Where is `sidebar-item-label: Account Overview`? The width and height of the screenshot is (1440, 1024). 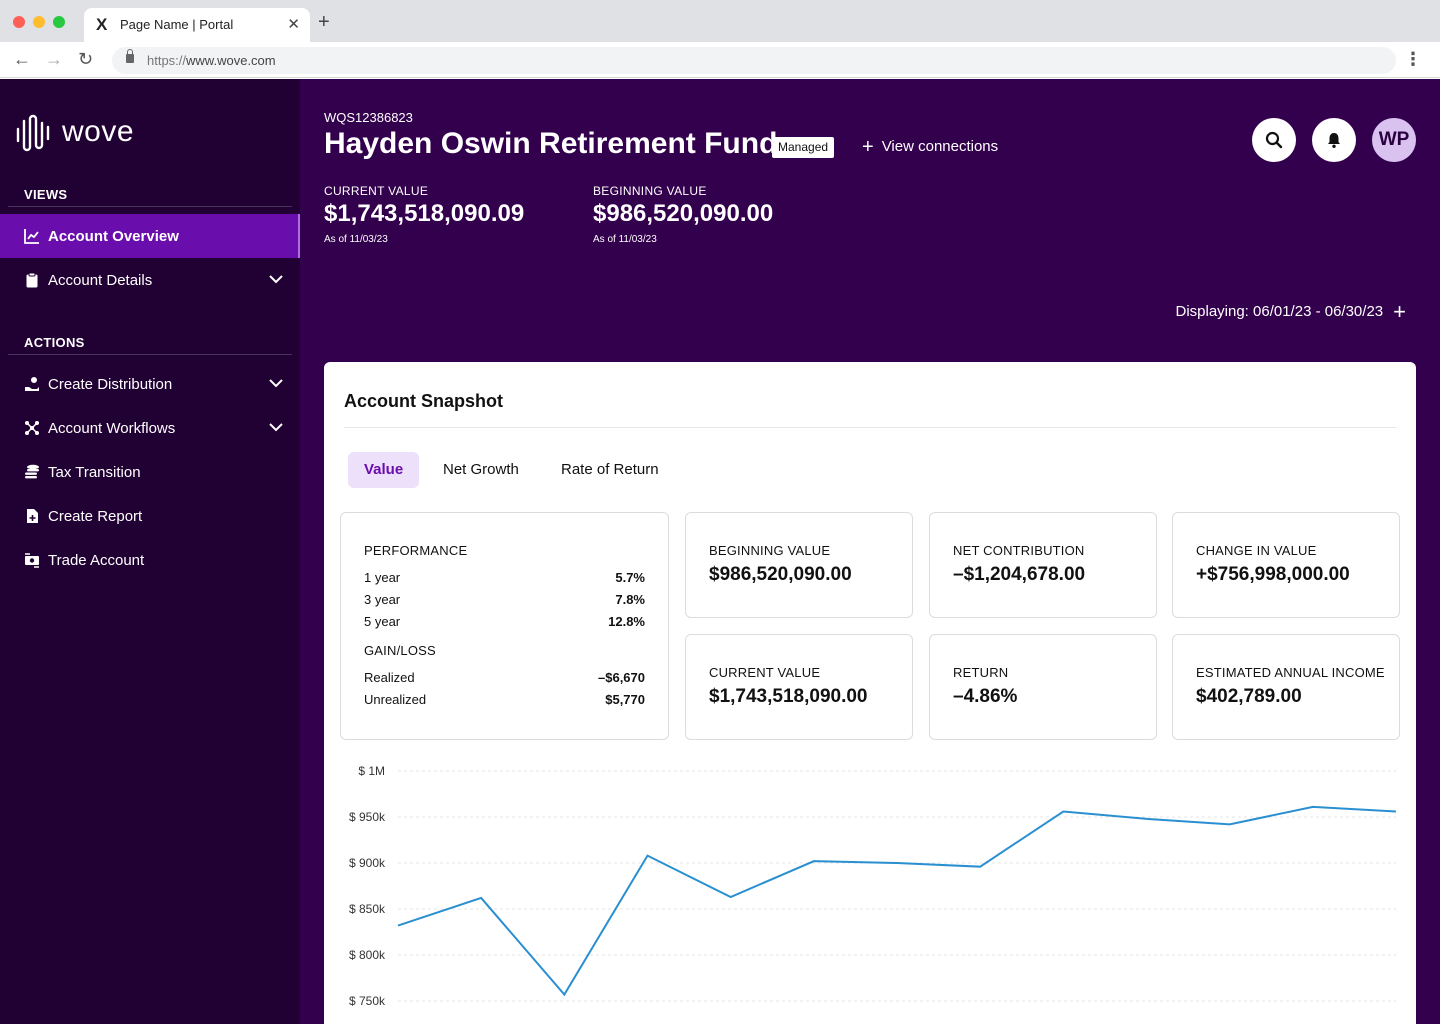
sidebar-item-label: Account Overview is located at coordinates (113, 236).